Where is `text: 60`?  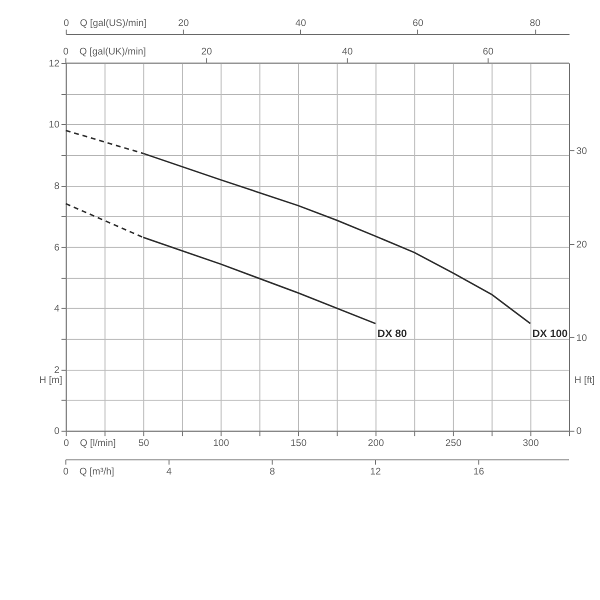 text: 60 is located at coordinates (488, 52).